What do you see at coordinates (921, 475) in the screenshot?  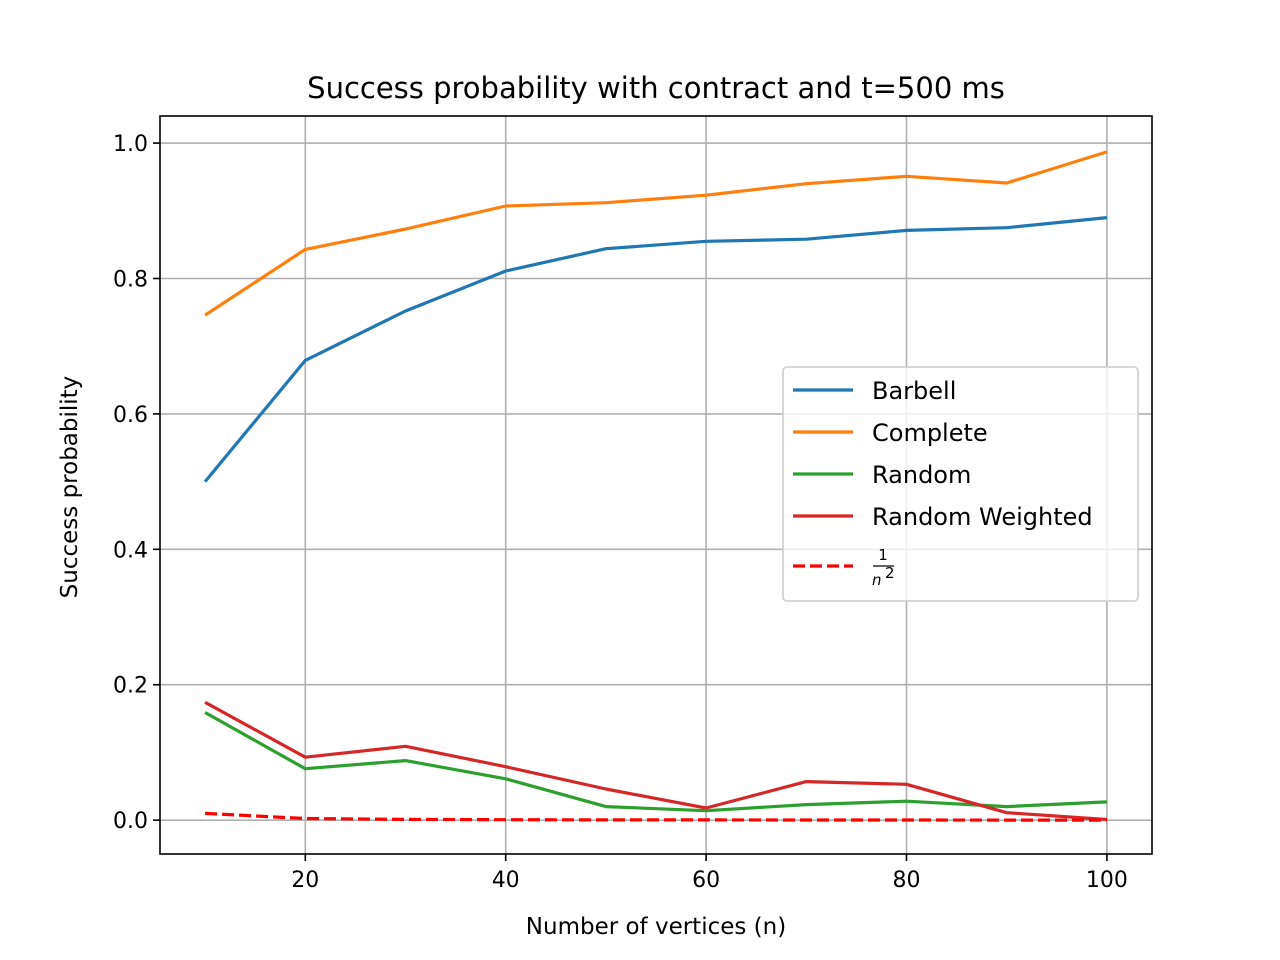 I see `legend-label: Random` at bounding box center [921, 475].